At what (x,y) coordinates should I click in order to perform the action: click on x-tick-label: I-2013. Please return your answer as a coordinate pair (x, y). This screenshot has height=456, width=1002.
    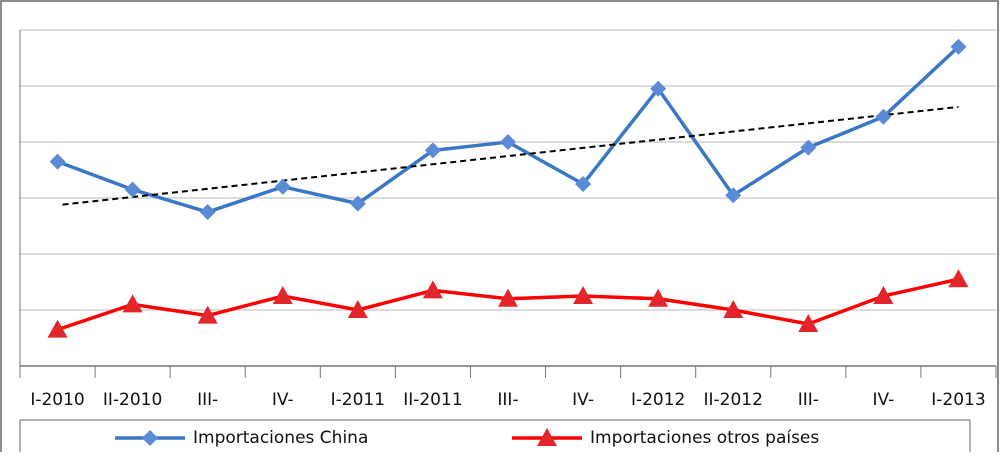
    Looking at the image, I should click on (958, 400).